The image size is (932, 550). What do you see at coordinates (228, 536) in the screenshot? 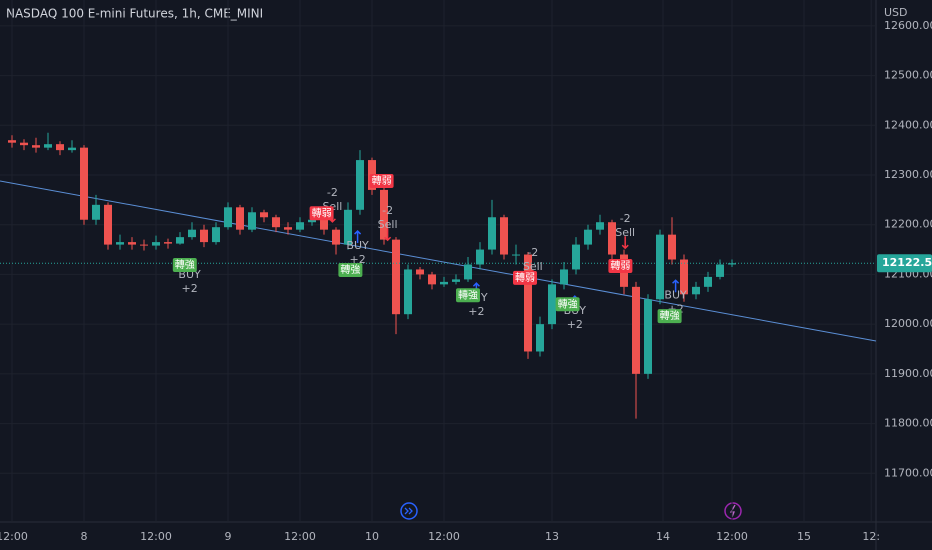
I see `x-tick-label: 9` at bounding box center [228, 536].